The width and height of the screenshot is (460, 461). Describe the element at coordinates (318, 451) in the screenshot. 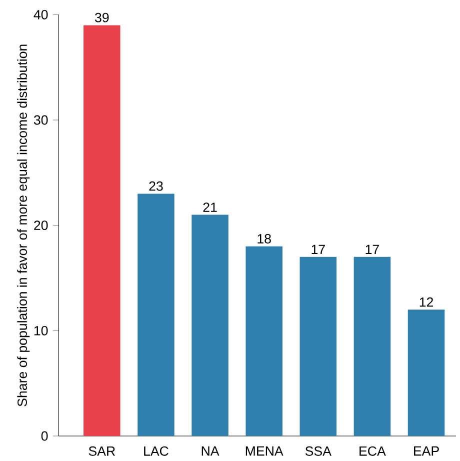

I see `x-tick-label: SSA` at that location.